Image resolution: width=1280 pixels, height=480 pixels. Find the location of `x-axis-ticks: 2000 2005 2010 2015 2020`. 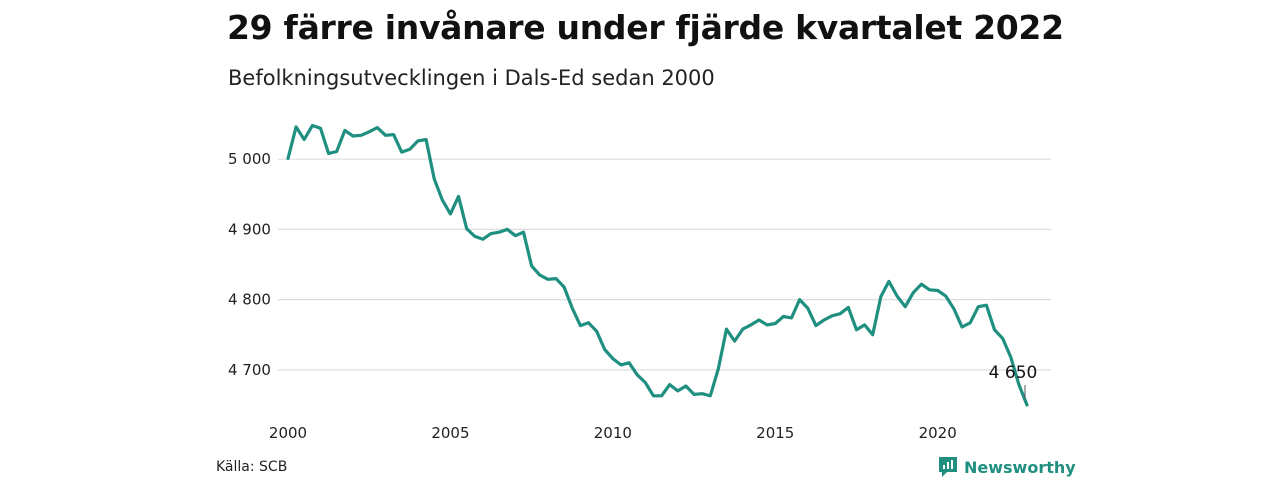

x-axis-ticks: 2000 2005 2010 2015 2020 is located at coordinates (613, 433).